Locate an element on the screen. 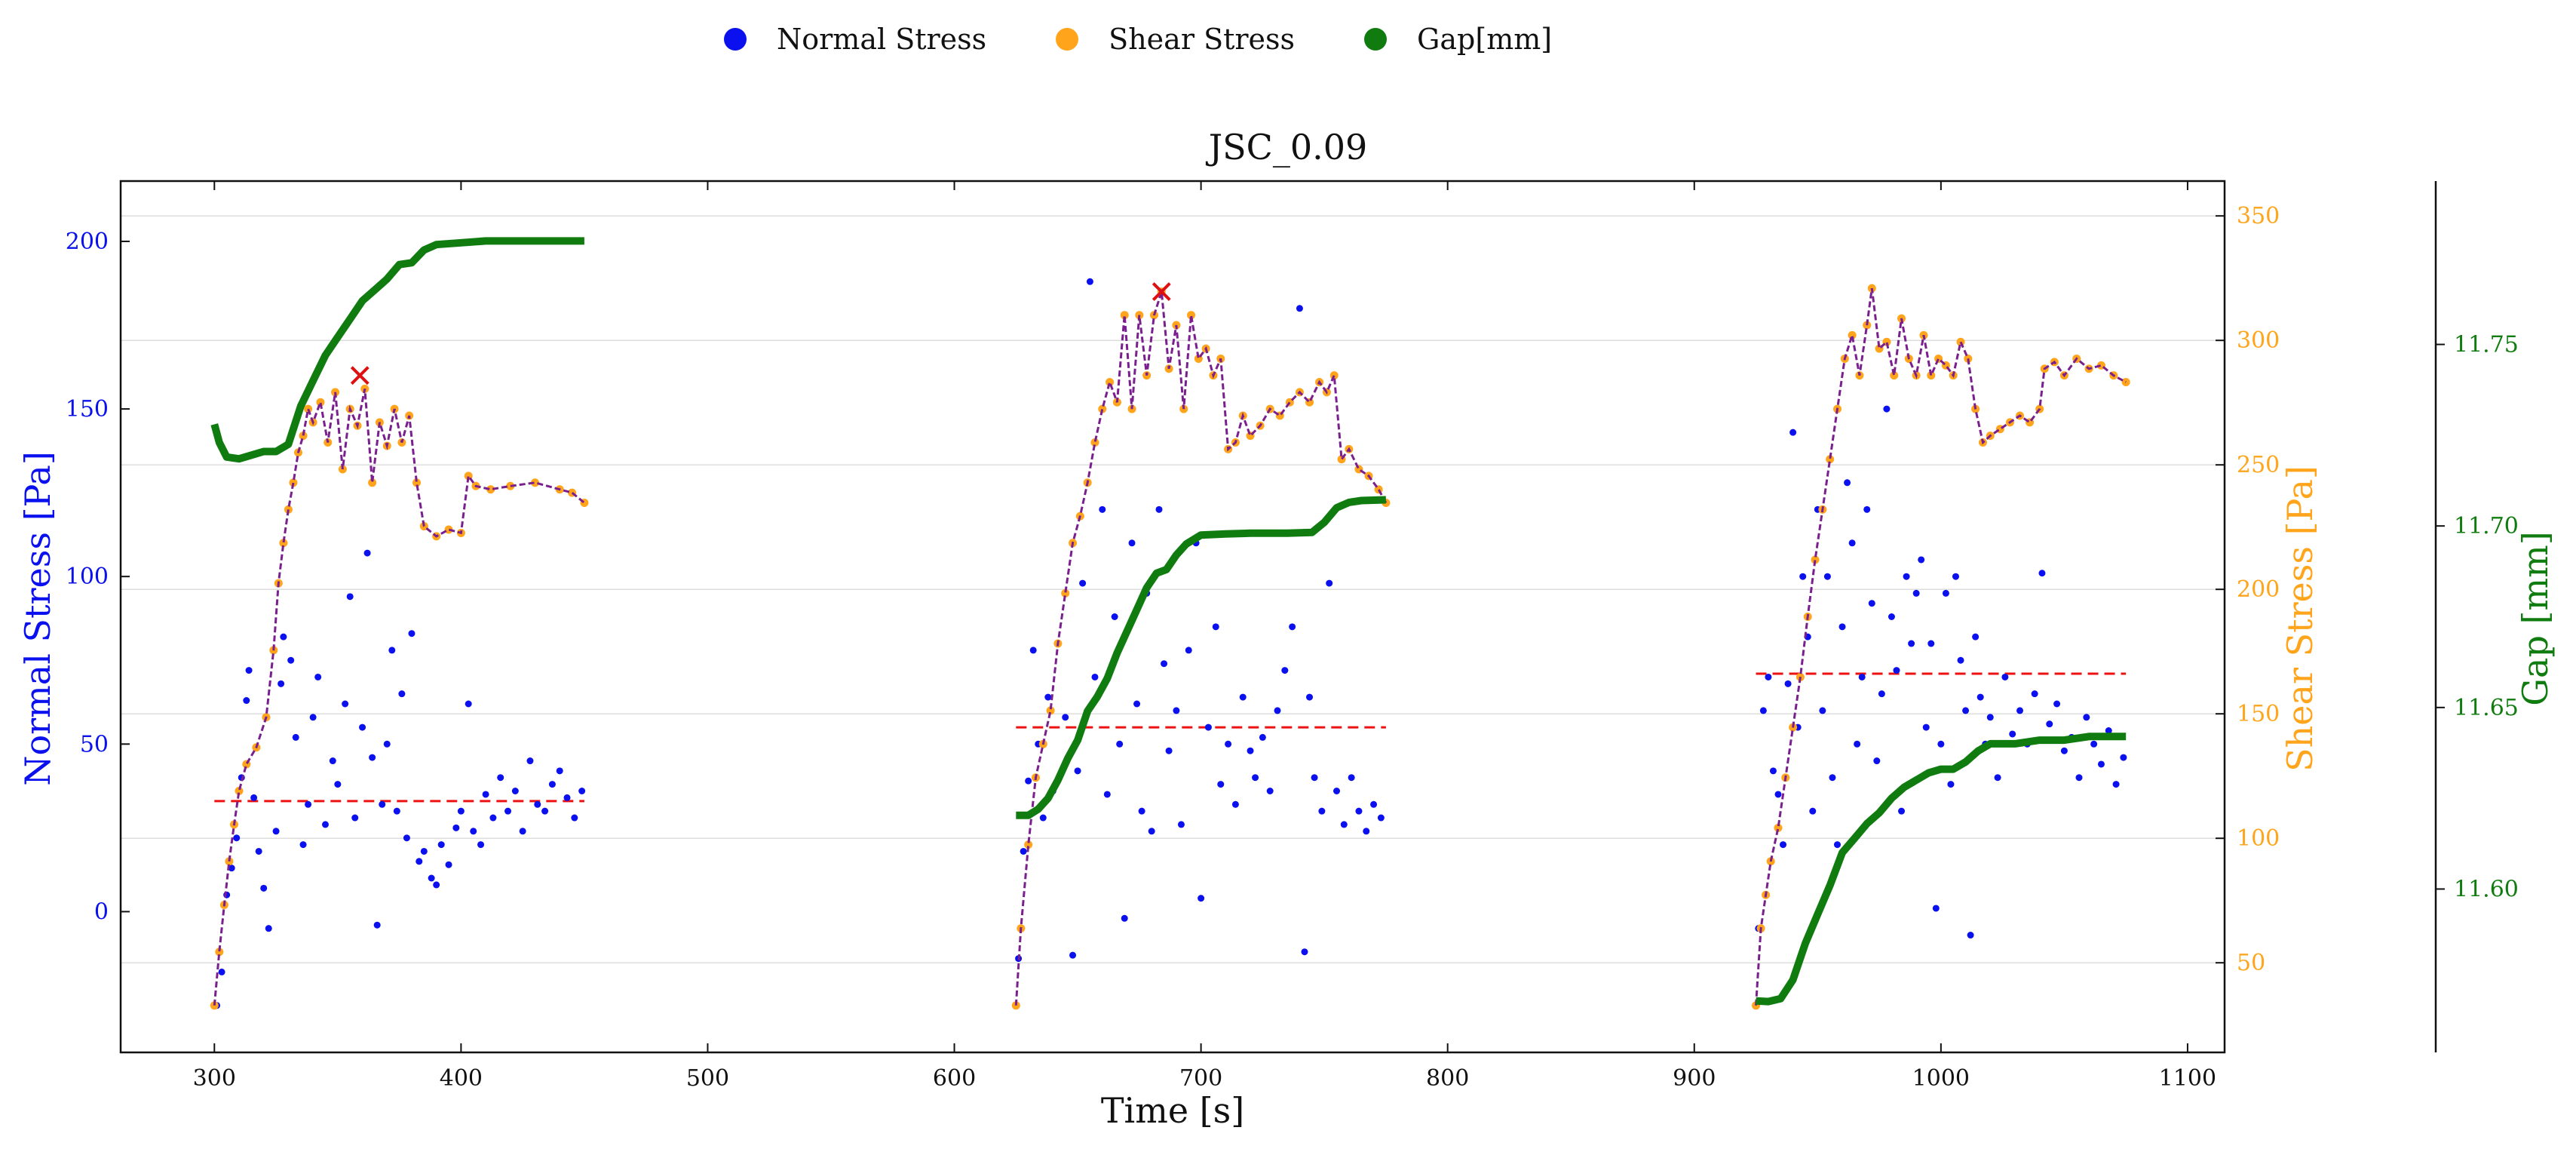 Image resolution: width=2576 pixels, height=1155 pixels. peak-marker is located at coordinates (360, 376).